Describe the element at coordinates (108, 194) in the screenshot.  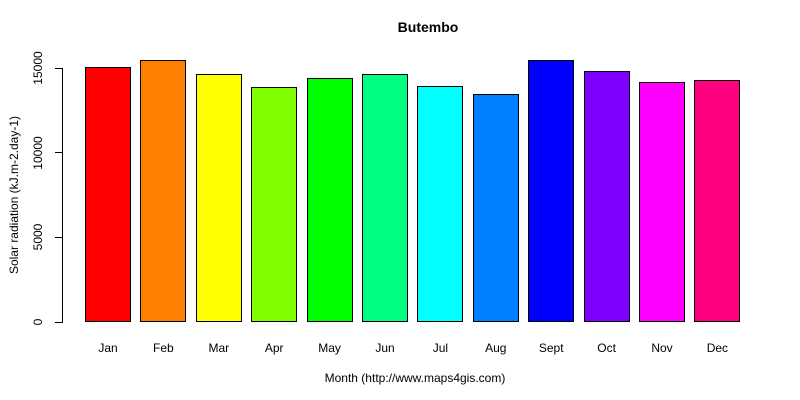
I see `bar-jan` at that location.